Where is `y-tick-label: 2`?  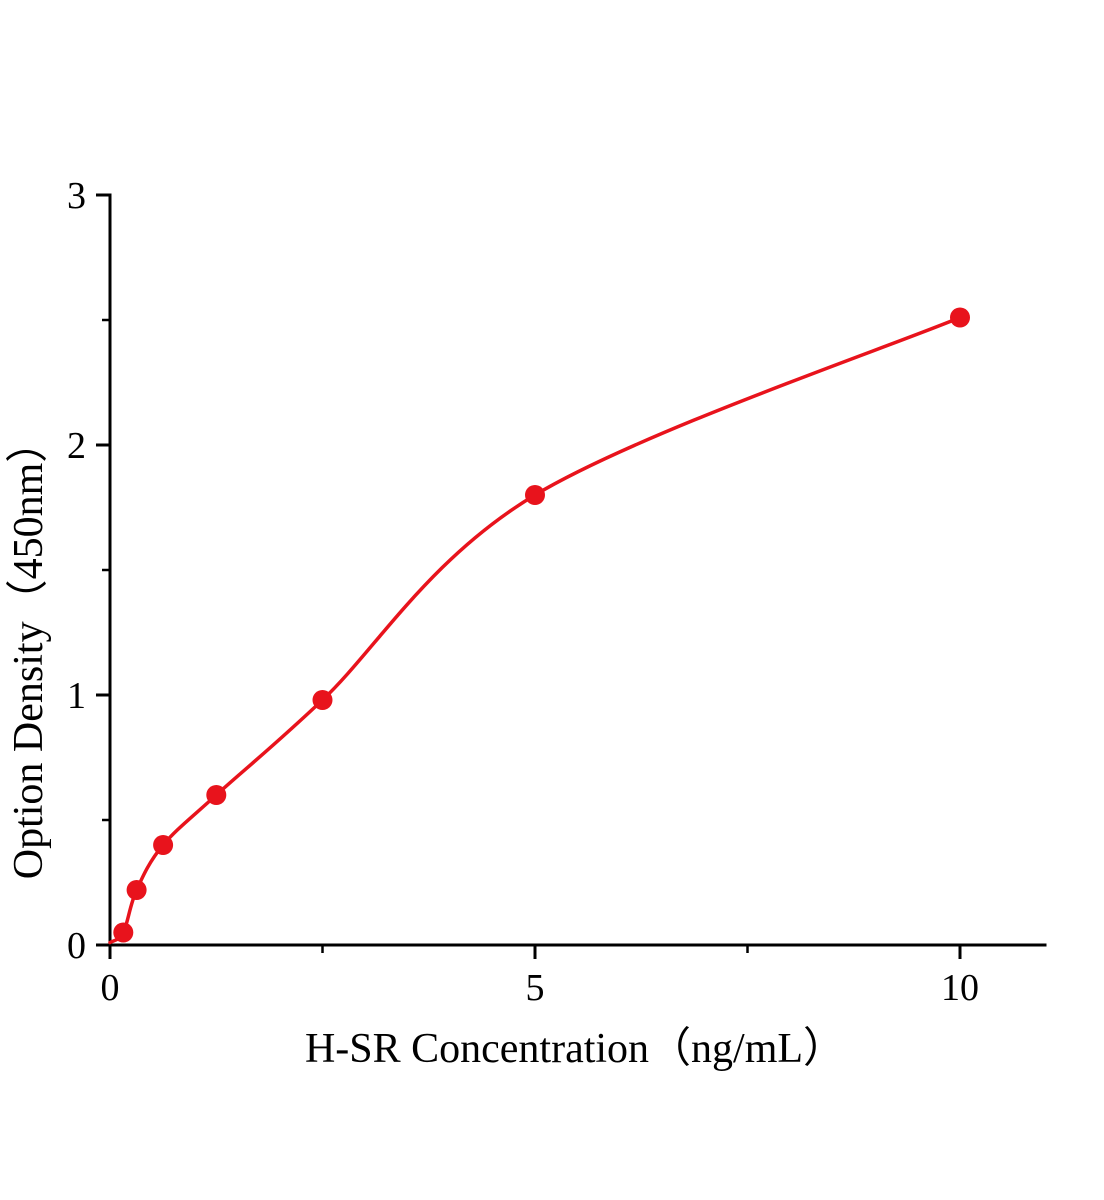
y-tick-label: 2 is located at coordinates (76, 446).